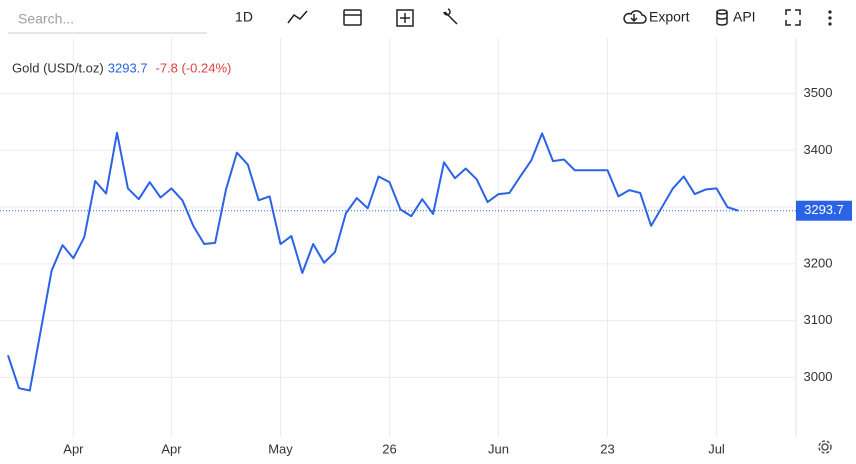 The image size is (856, 464). What do you see at coordinates (244, 17) in the screenshot?
I see `interval-button: 1D` at bounding box center [244, 17].